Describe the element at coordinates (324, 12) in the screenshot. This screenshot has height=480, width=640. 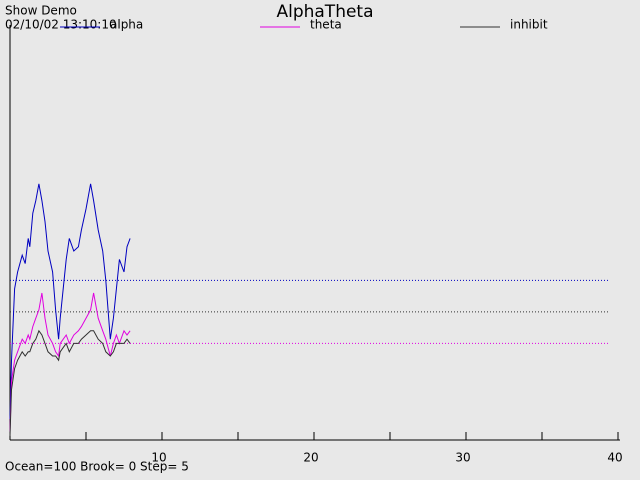
I see `chart-title: AlphaTheta` at that location.